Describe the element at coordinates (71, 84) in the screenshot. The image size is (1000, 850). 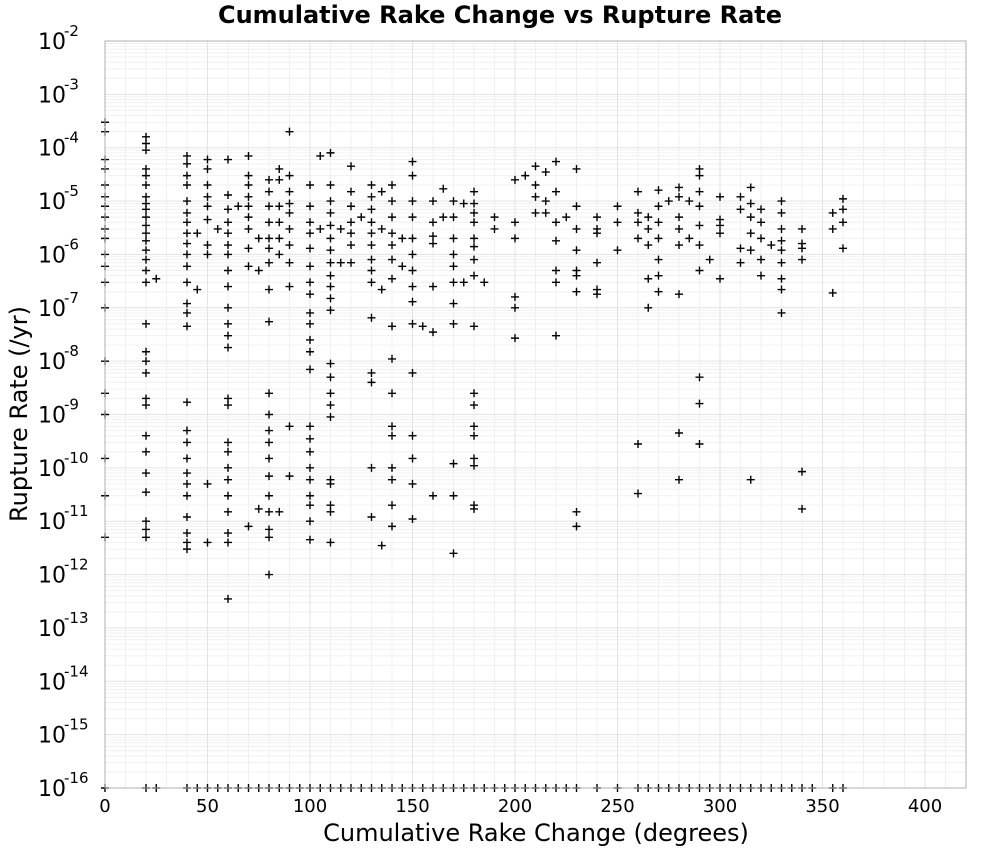
I see `y-tick-exponent: -3` at that location.